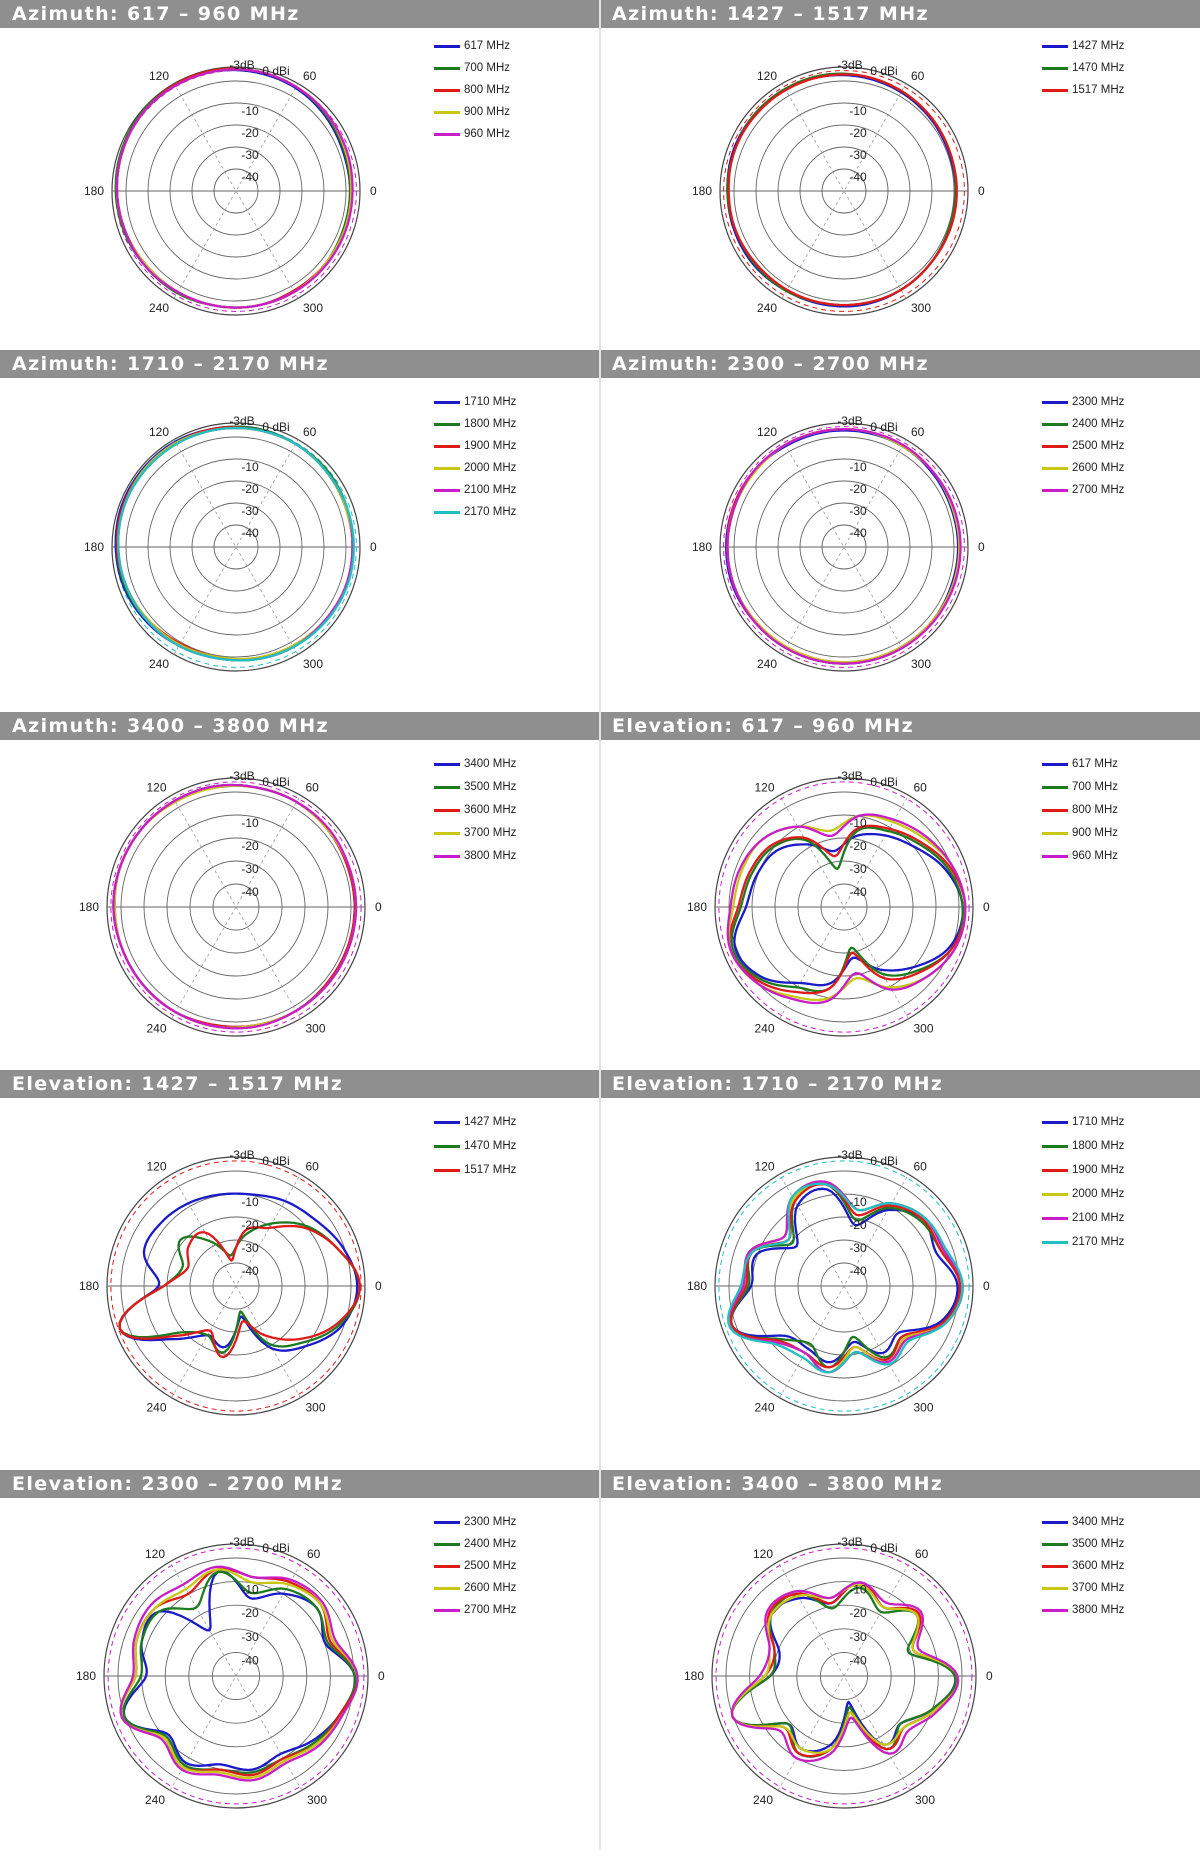 This screenshot has width=1200, height=1850. What do you see at coordinates (490, 1588) in the screenshot?
I see `legend-label: 2600 MHz` at bounding box center [490, 1588].